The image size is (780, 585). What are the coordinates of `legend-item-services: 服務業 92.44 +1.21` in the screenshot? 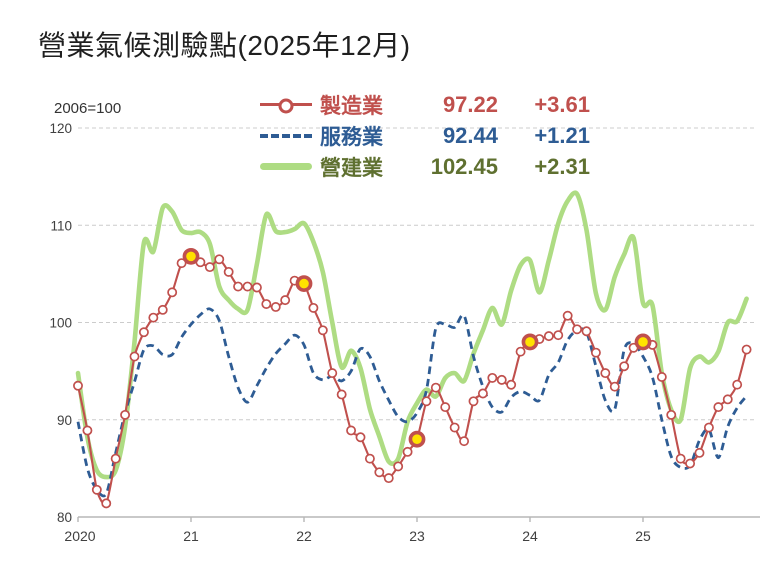 It's located at (424, 135).